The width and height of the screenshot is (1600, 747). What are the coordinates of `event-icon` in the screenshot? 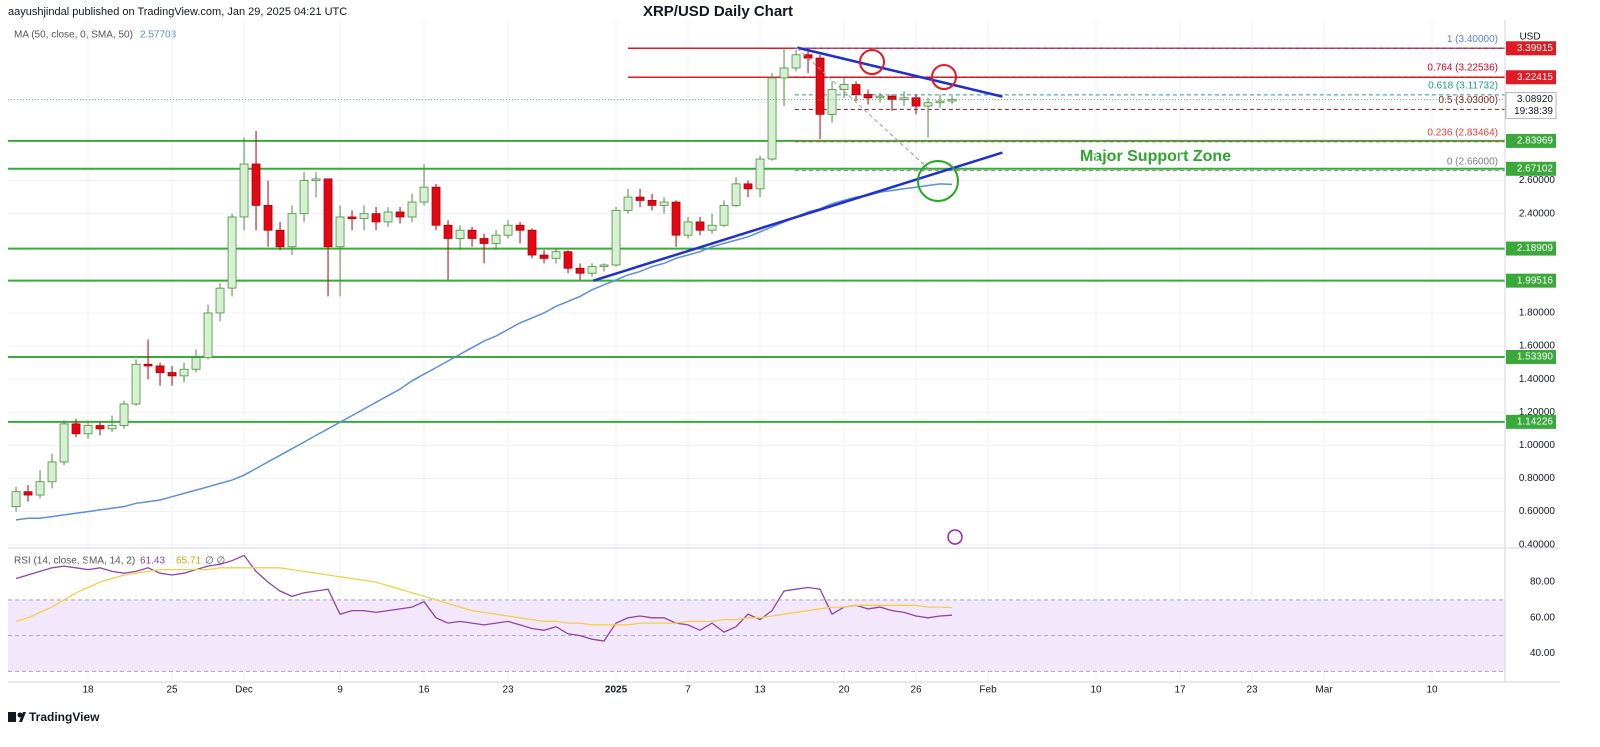 It's located at (955, 537).